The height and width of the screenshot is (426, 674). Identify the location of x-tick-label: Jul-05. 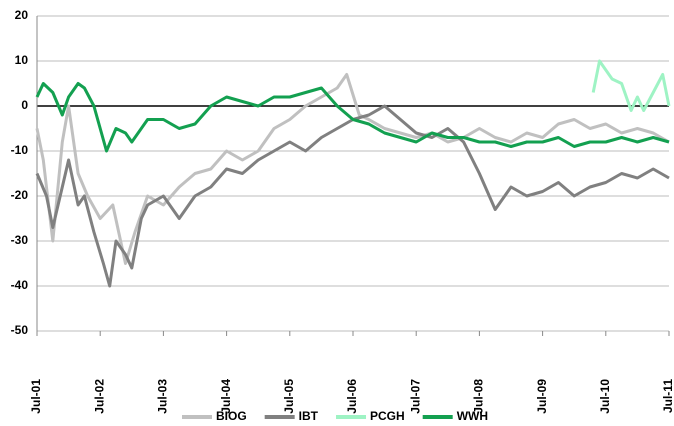
(289, 396).